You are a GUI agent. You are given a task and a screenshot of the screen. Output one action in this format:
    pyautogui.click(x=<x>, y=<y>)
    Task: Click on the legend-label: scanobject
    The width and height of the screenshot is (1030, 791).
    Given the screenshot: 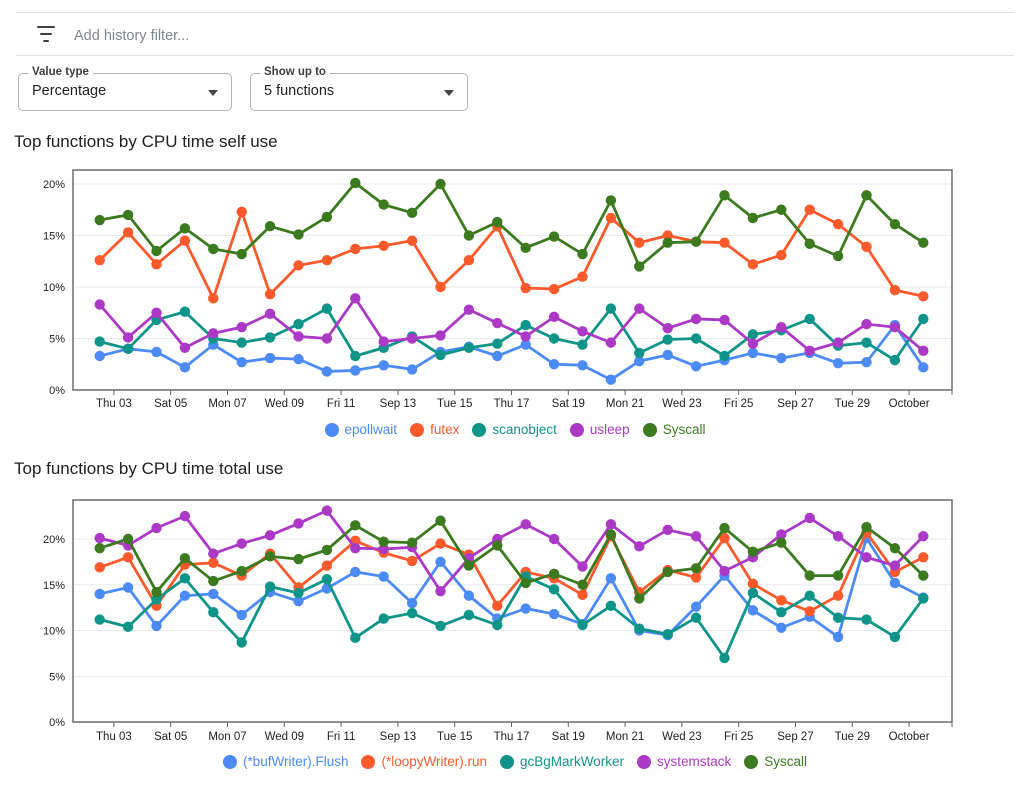 What is the action you would take?
    pyautogui.click(x=524, y=429)
    